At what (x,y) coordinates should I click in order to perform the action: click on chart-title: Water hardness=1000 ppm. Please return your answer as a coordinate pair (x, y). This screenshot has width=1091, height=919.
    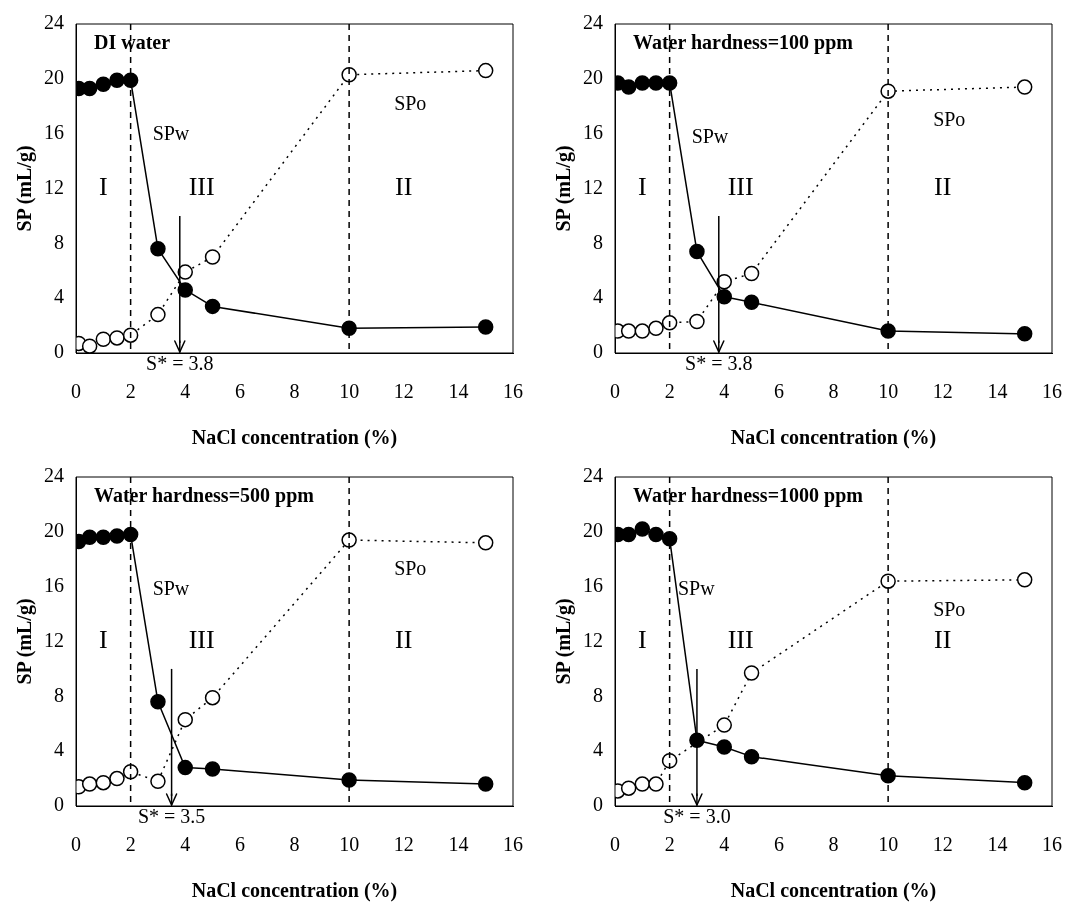
    Looking at the image, I should click on (748, 496).